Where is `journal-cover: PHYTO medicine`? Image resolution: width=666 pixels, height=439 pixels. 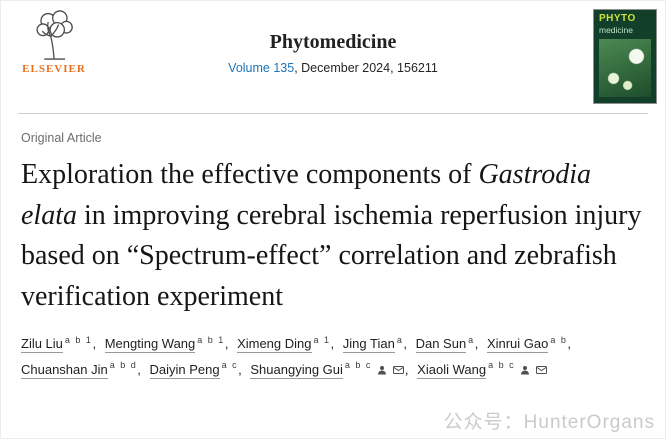
journal-cover: PHYTO medicine is located at coordinates (625, 56).